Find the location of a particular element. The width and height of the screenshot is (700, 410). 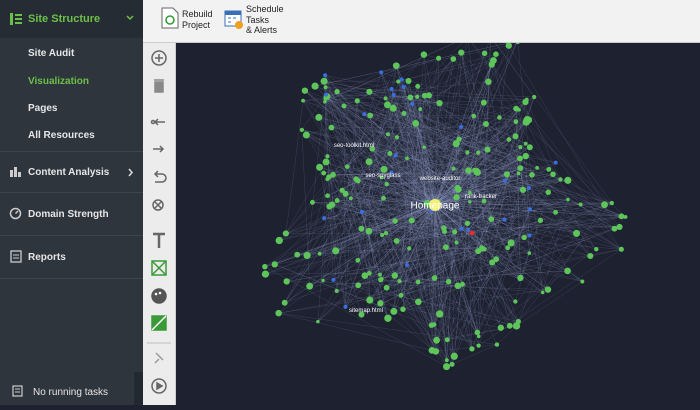

collapse-handle is located at coordinates (138, 388).